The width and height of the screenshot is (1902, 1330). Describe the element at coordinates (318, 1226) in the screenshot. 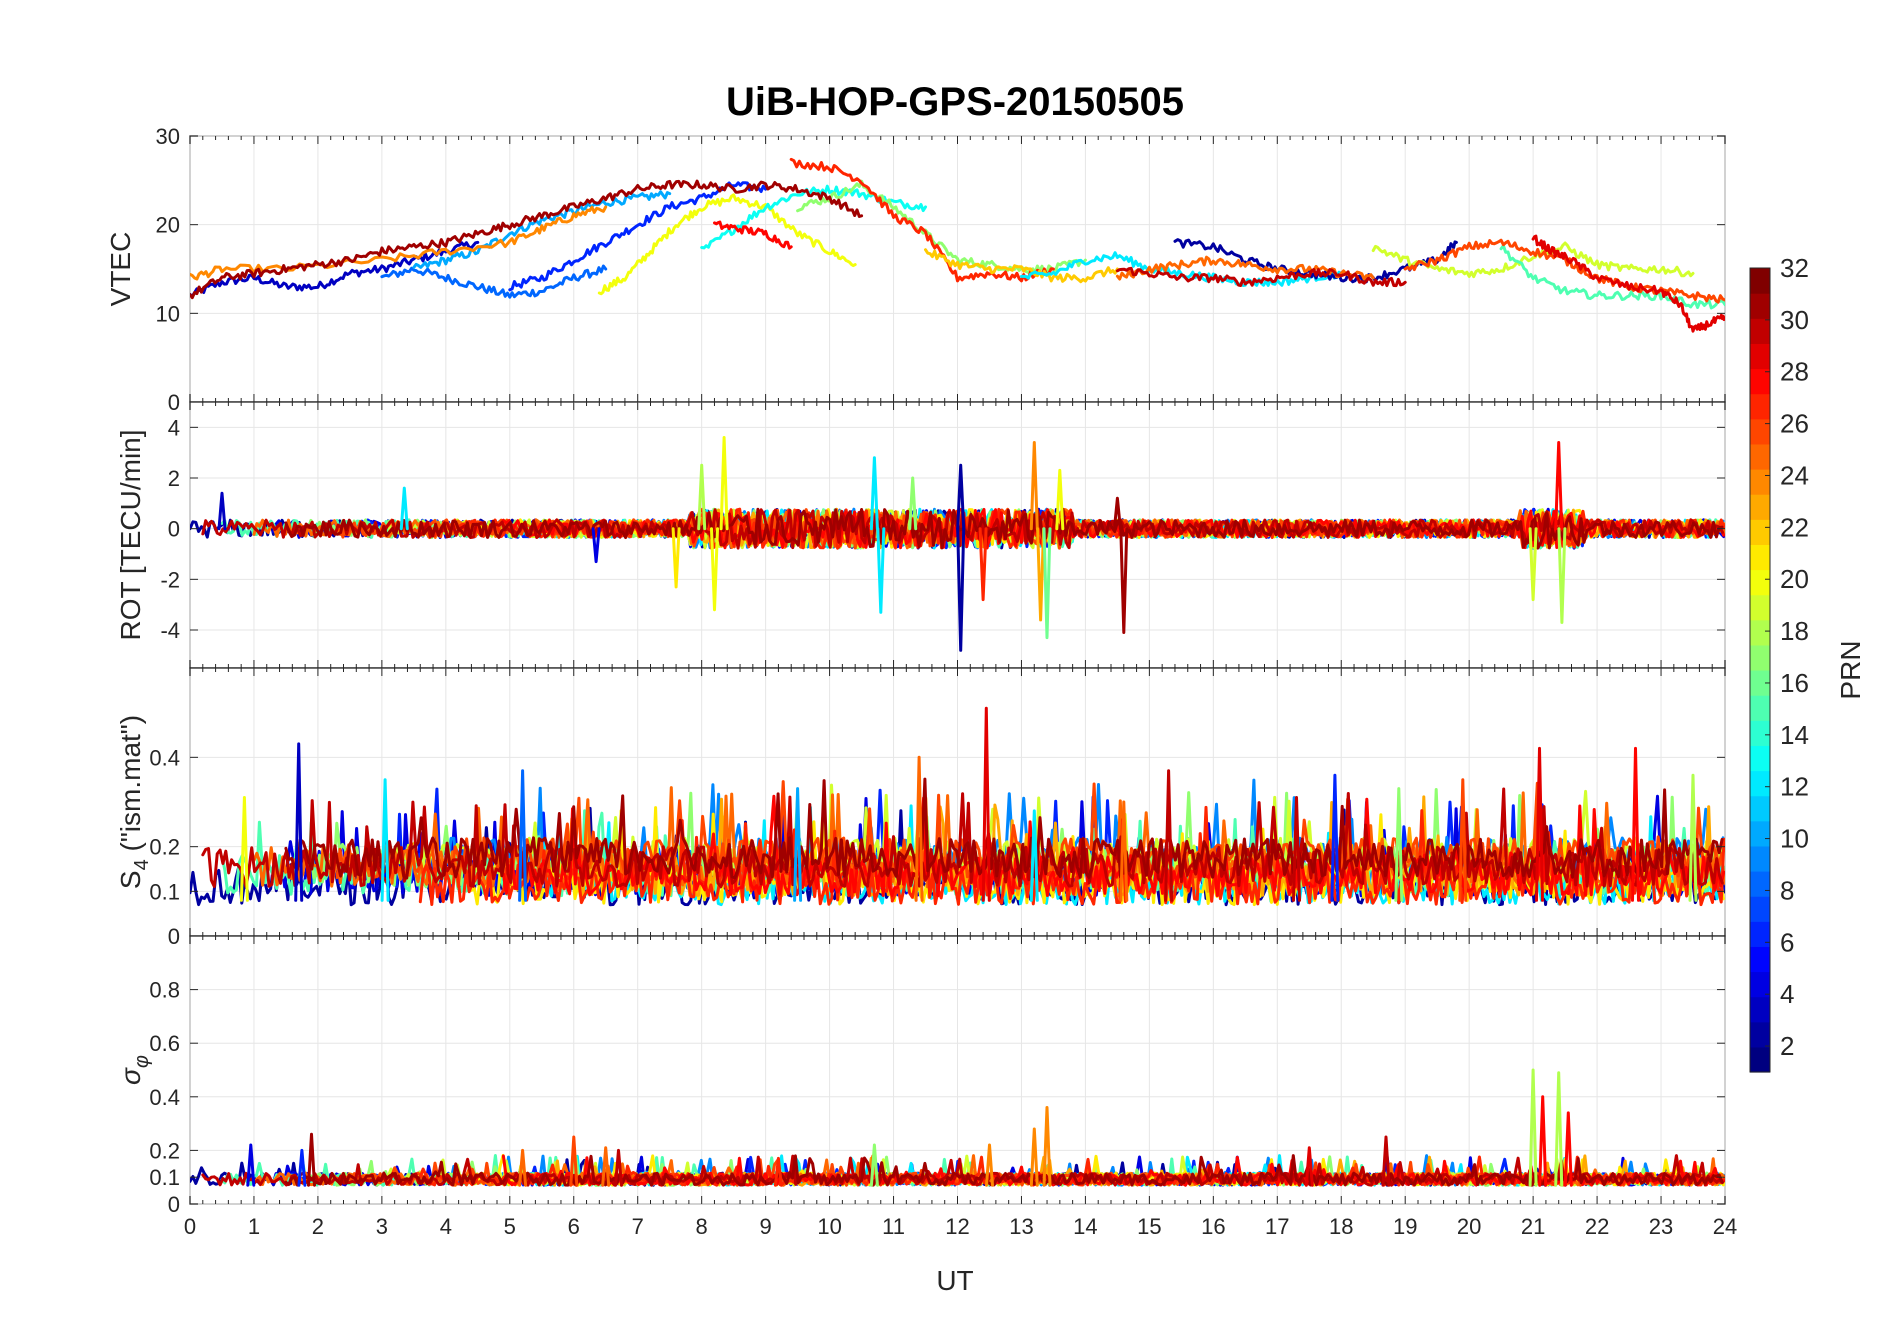

I see `x-tick-label: 2` at that location.